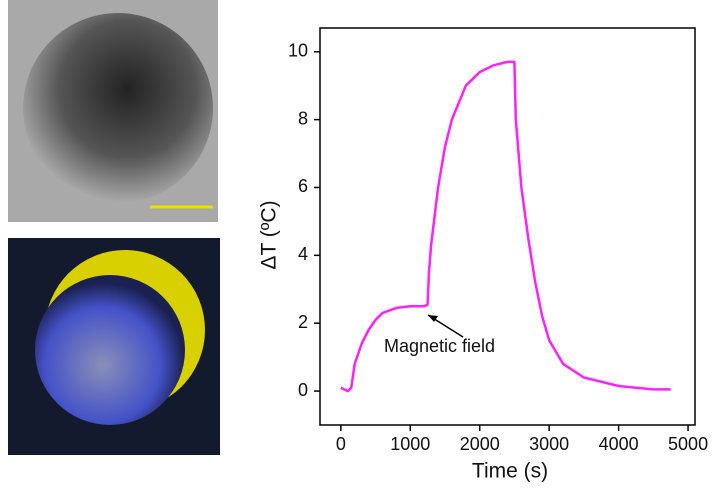 This screenshot has width=728, height=490. I want to click on tem-image, so click(113, 111).